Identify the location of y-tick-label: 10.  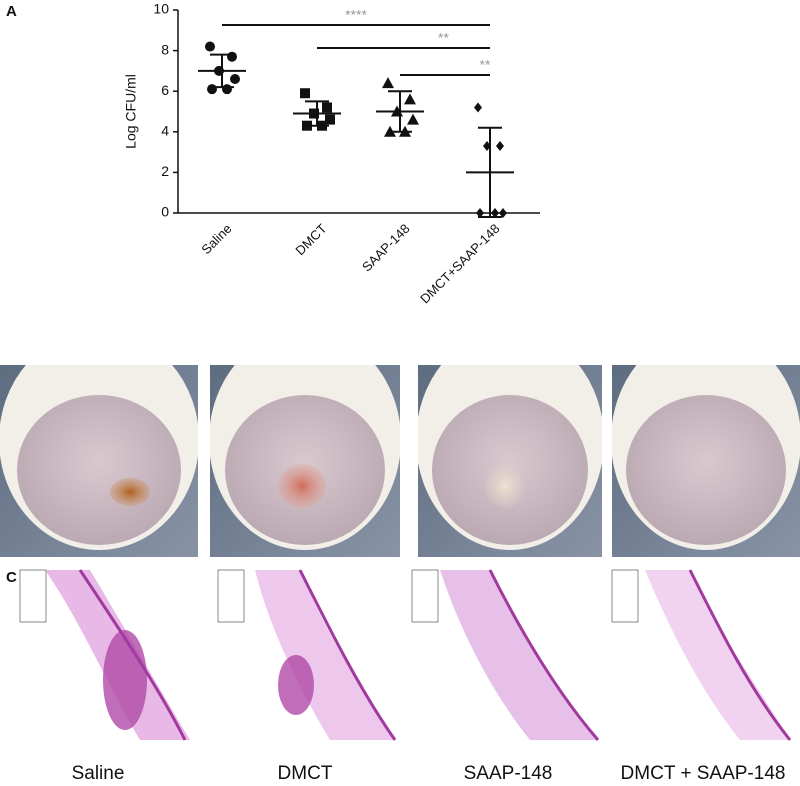
(161, 9).